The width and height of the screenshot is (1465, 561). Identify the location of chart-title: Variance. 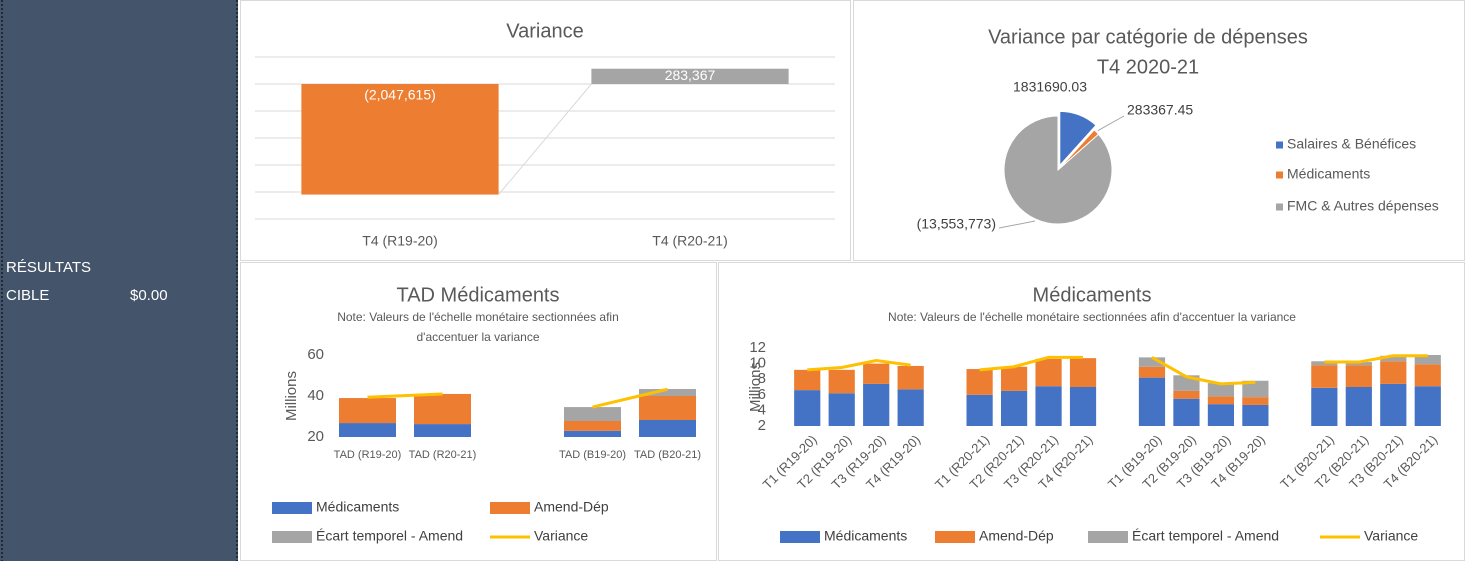
(544, 31).